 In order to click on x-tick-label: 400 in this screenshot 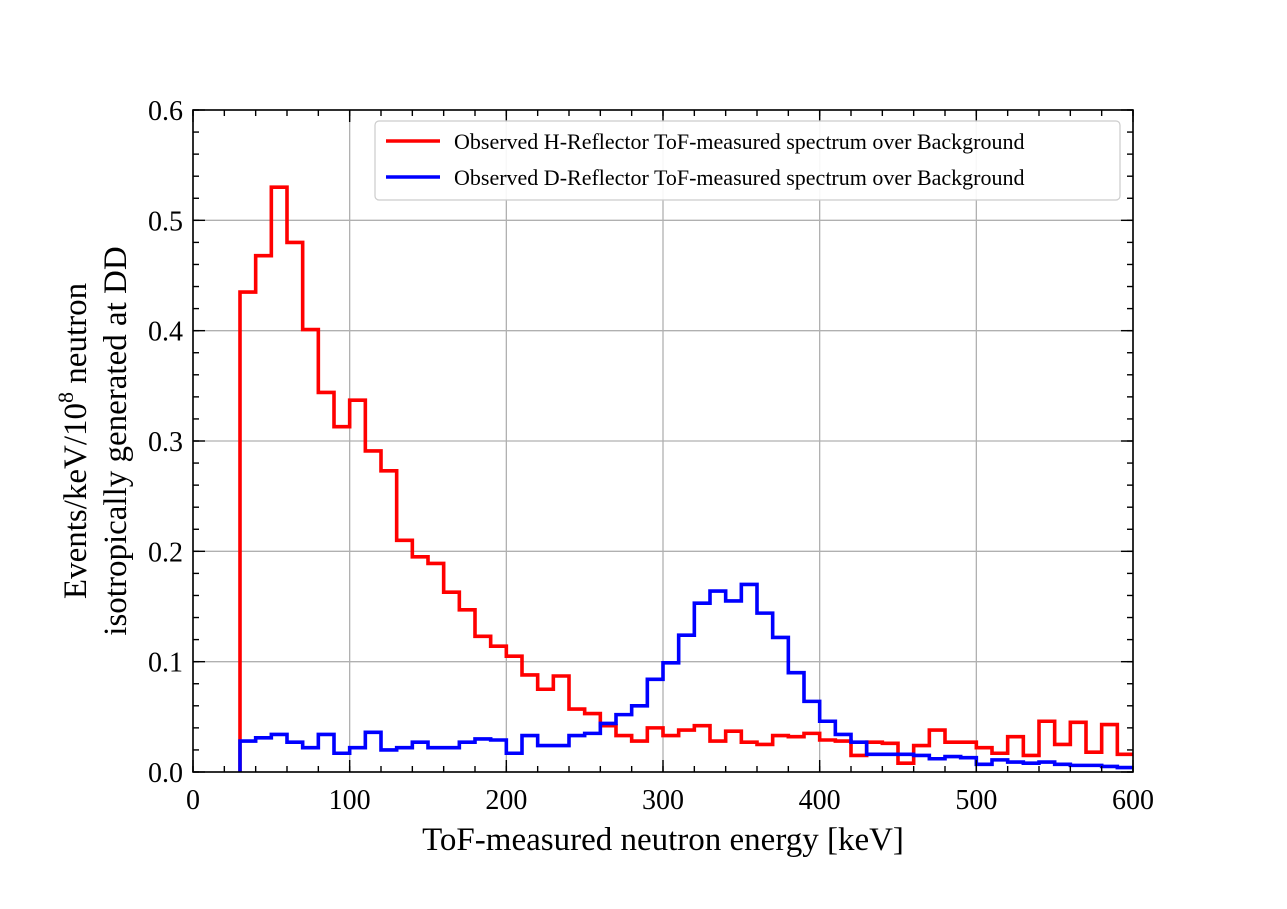, I will do `click(820, 800)`.